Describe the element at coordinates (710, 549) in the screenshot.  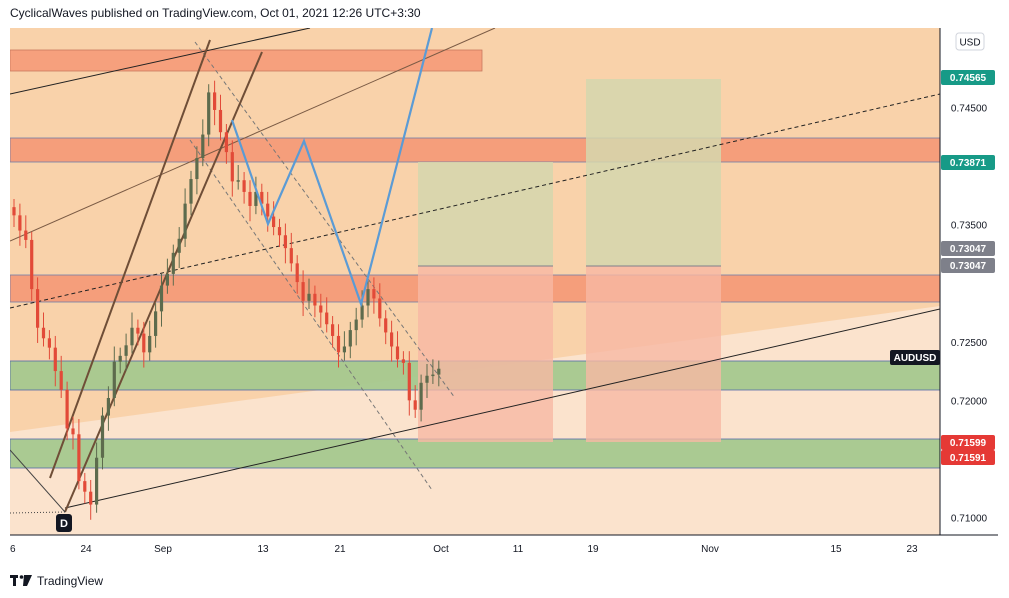
I see `time-tick-label: Nov` at that location.